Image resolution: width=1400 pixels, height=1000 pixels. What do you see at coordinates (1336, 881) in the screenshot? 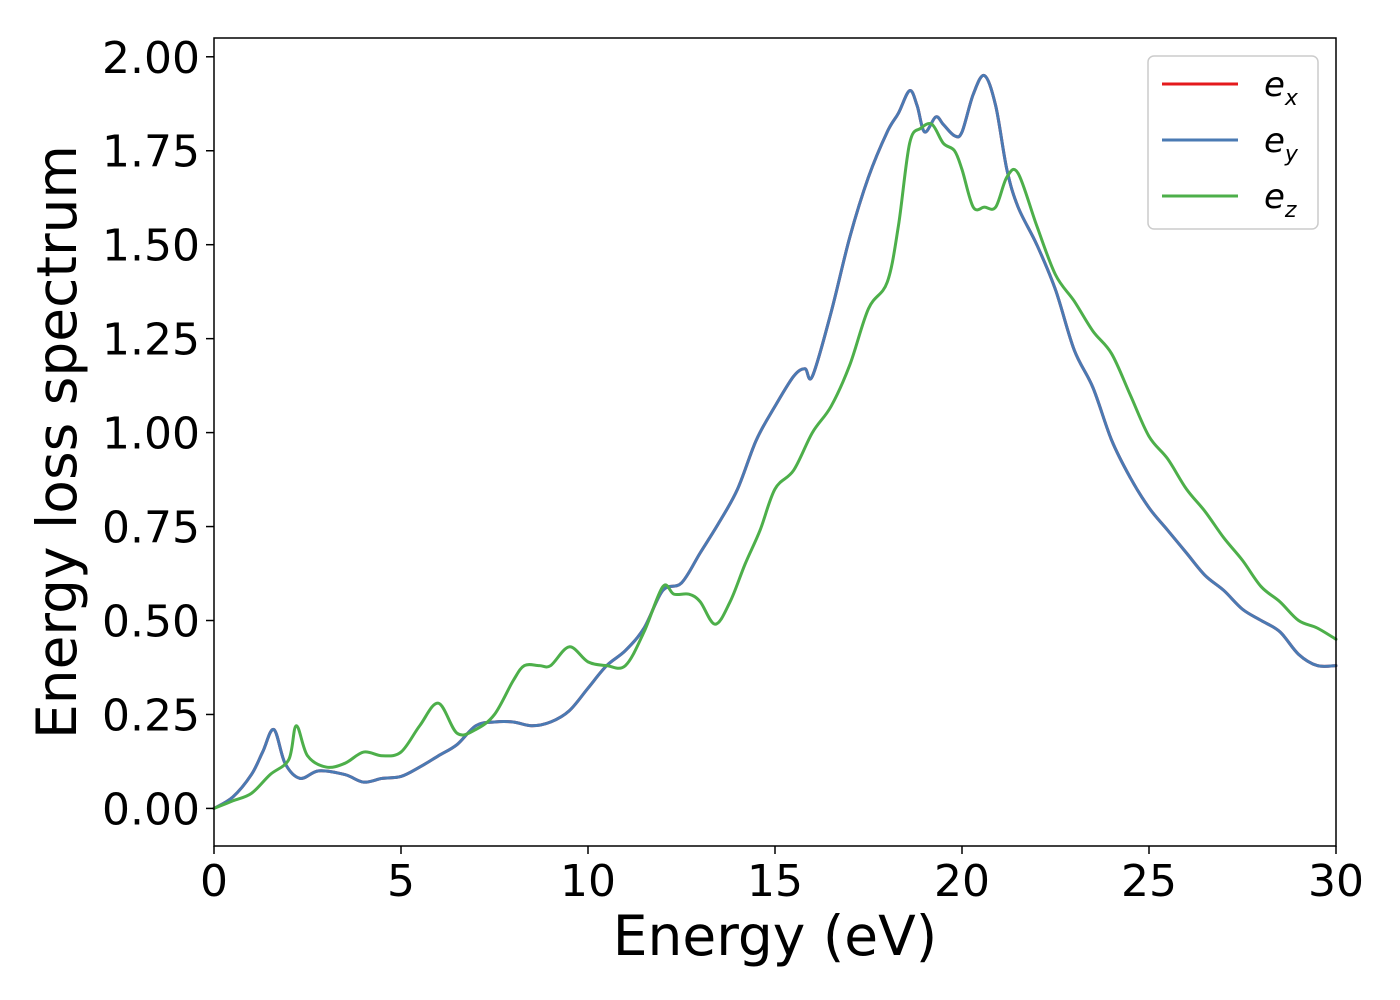
I see `x-tick-label: 30` at bounding box center [1336, 881].